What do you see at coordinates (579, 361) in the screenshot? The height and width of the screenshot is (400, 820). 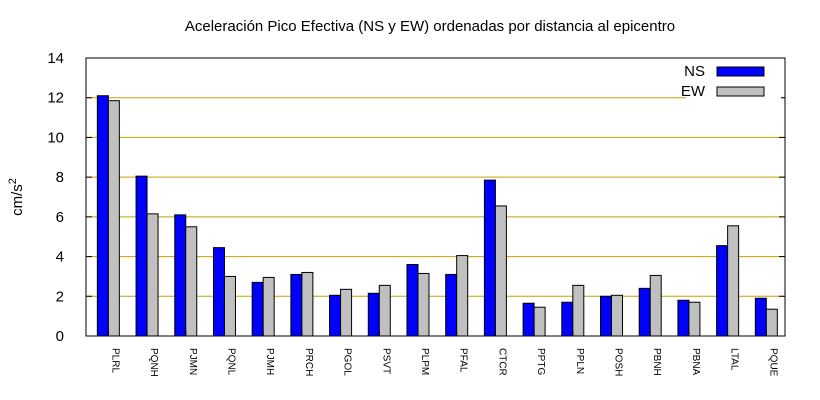 I see `x-tick-label: PPLN` at bounding box center [579, 361].